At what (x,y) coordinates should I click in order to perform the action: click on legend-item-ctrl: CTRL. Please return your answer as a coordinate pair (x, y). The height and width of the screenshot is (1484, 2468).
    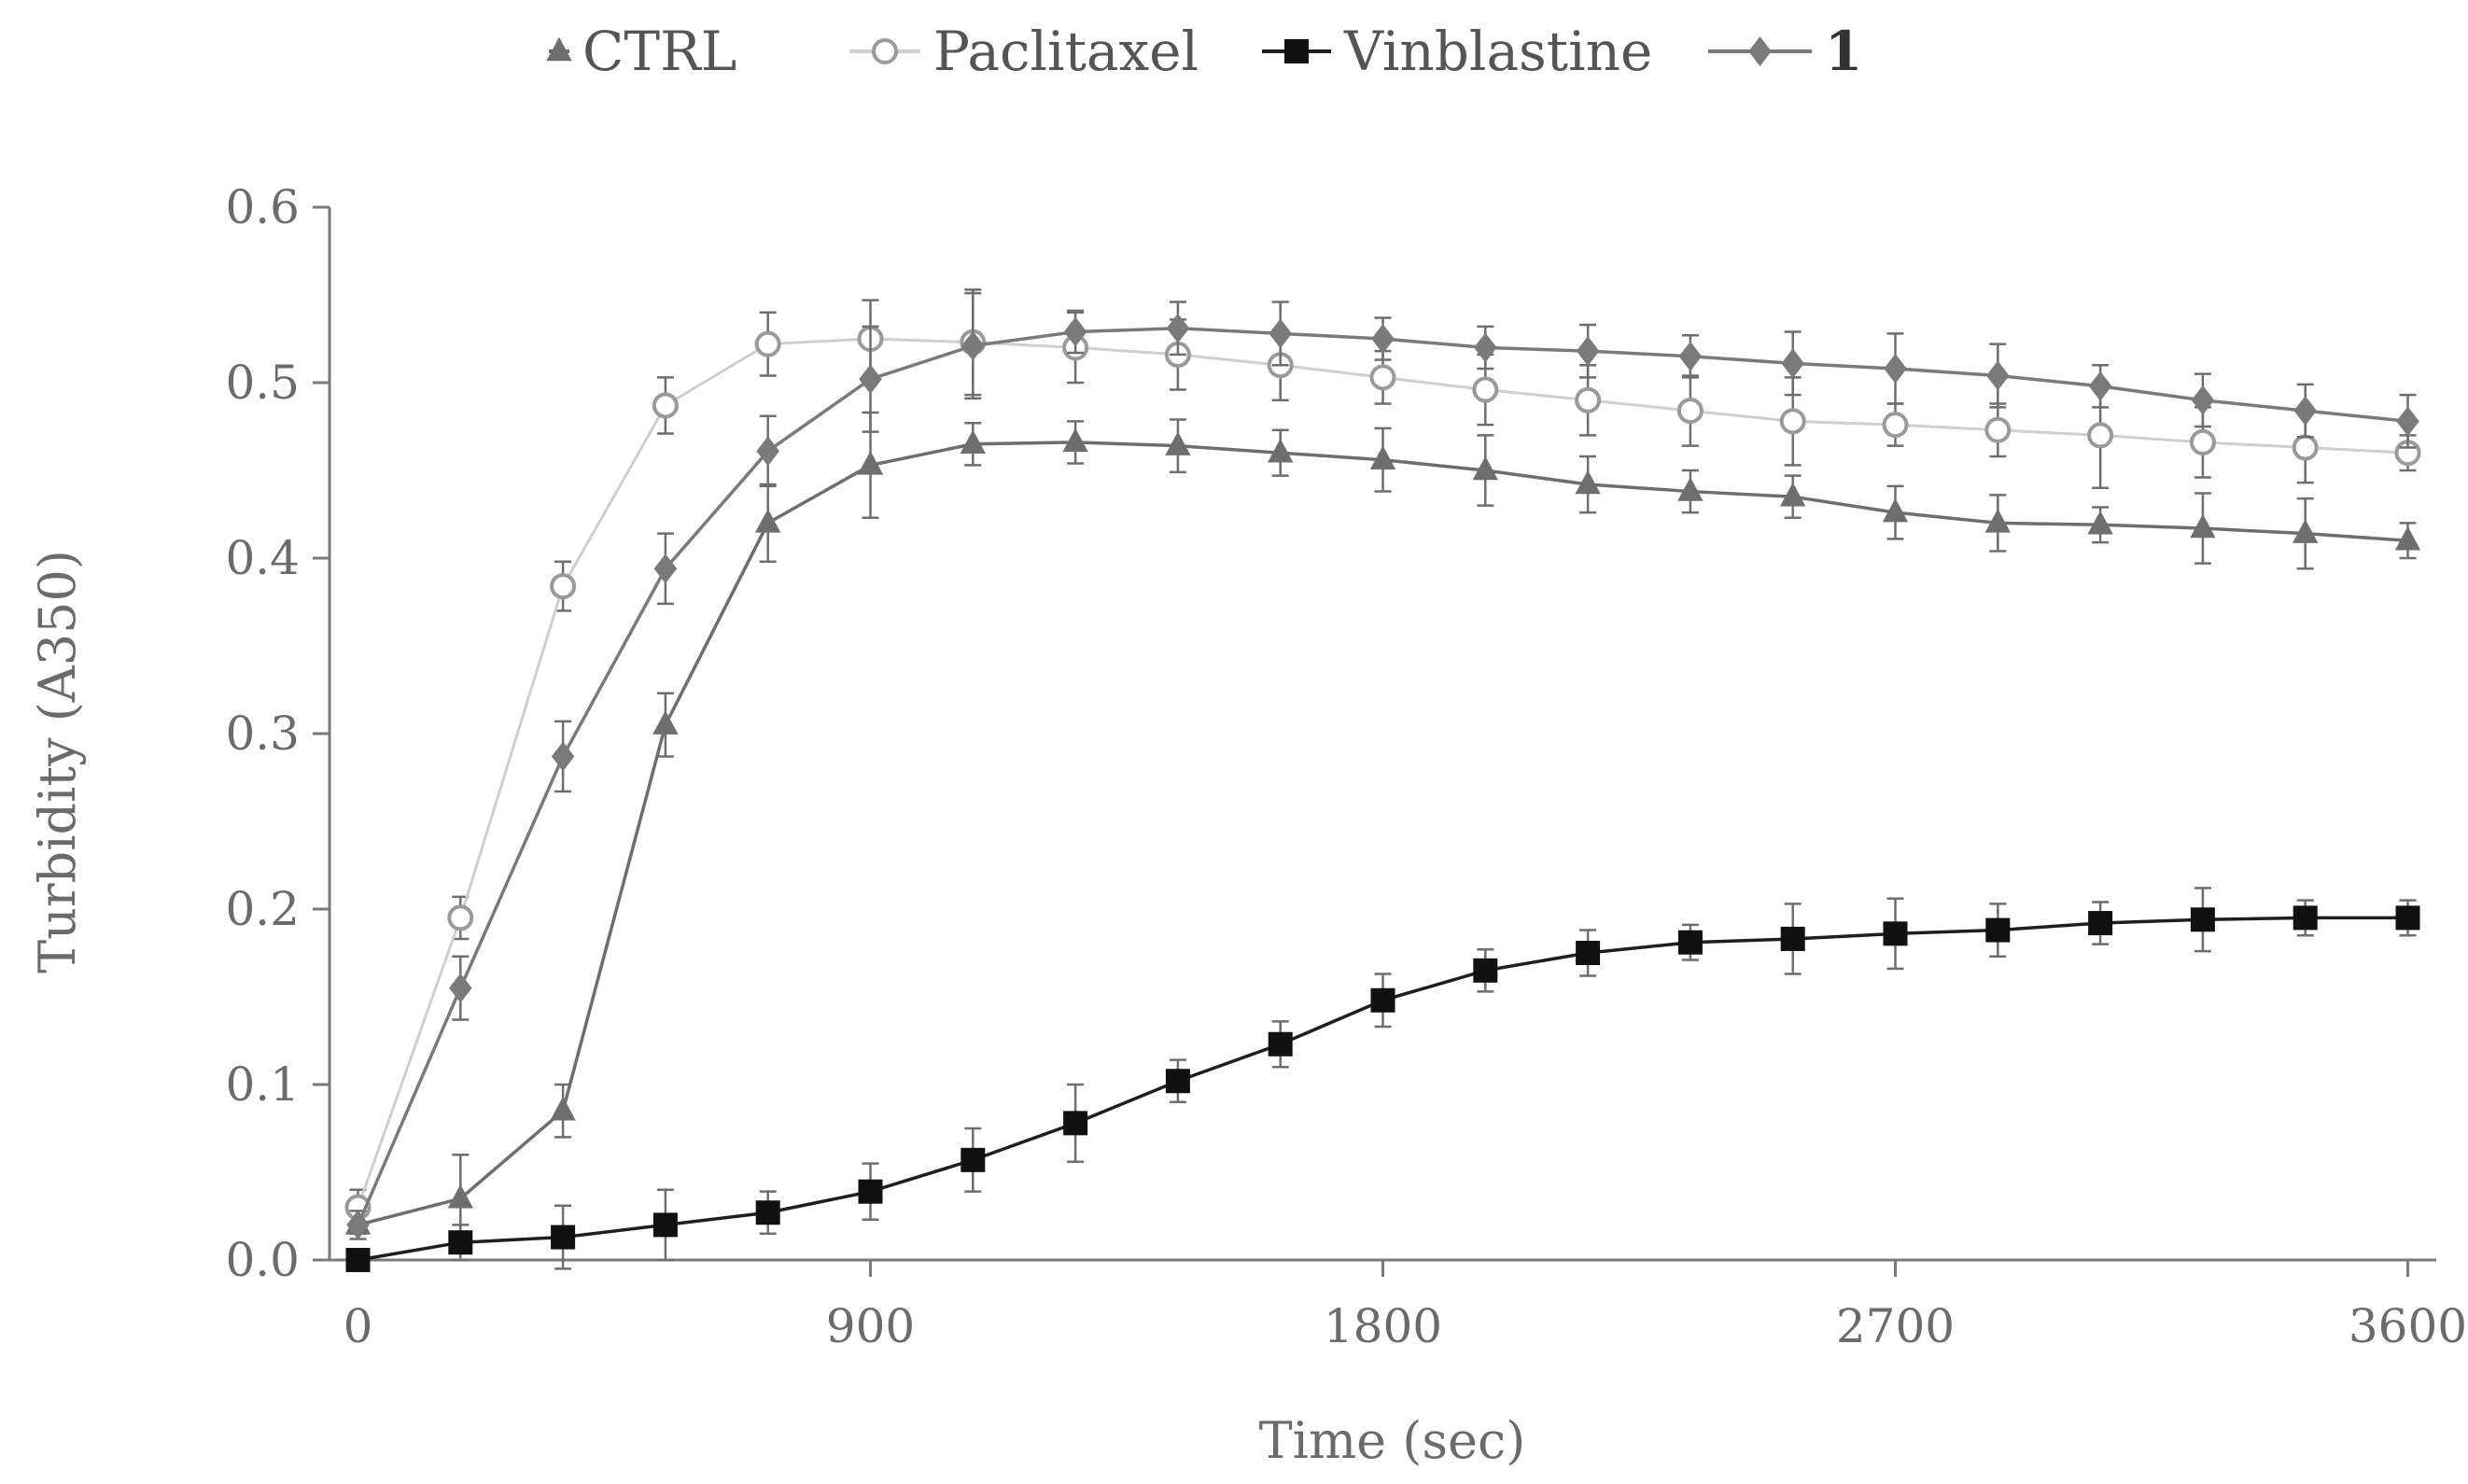
    Looking at the image, I should click on (641, 51).